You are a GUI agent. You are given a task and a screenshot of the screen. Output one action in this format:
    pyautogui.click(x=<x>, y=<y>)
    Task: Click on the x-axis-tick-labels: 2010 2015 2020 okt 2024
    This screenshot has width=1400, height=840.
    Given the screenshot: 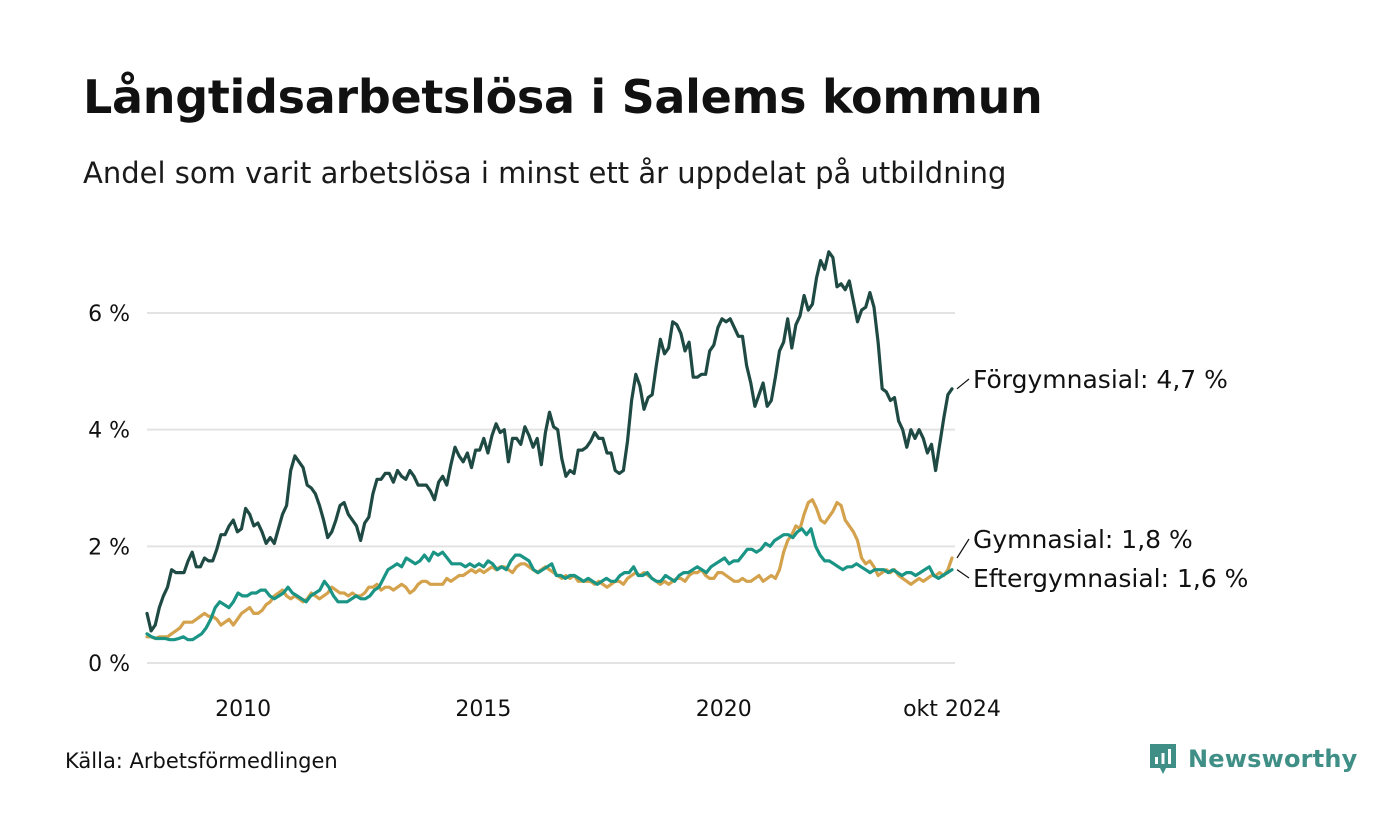 What is the action you would take?
    pyautogui.click(x=608, y=709)
    